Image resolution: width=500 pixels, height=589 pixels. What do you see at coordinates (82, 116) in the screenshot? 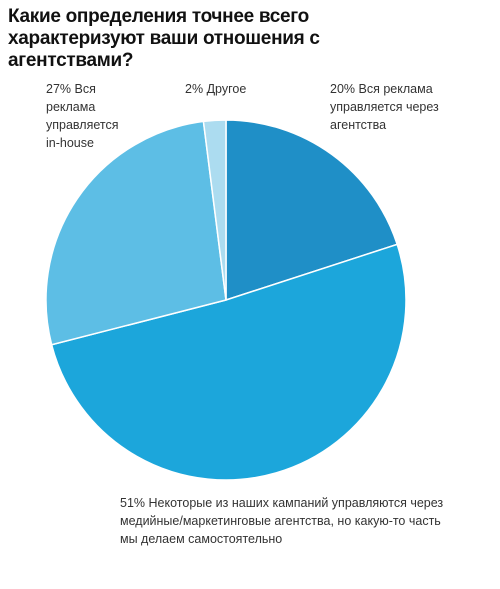
I see `category-label: Вся реклама управляется in-house` at bounding box center [82, 116].